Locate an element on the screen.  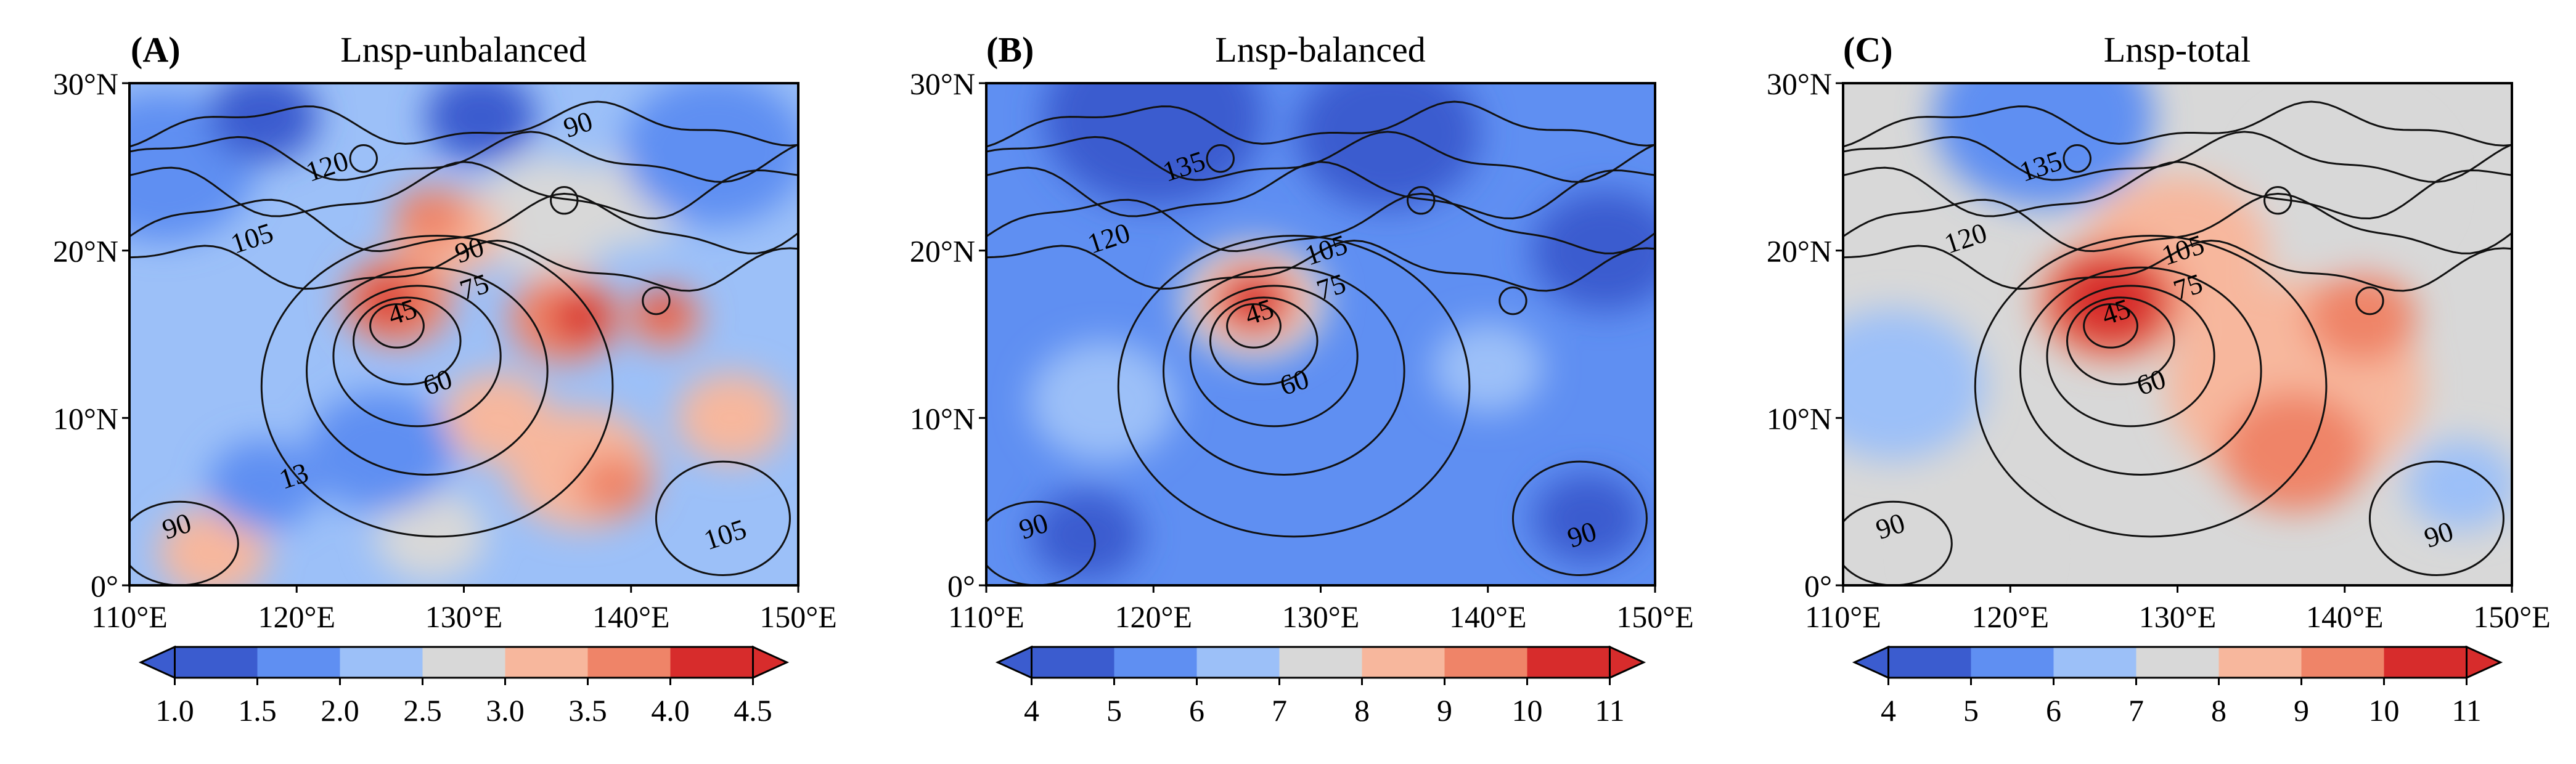
panel-a-colorbar-label: 3.5 is located at coordinates (587, 710).